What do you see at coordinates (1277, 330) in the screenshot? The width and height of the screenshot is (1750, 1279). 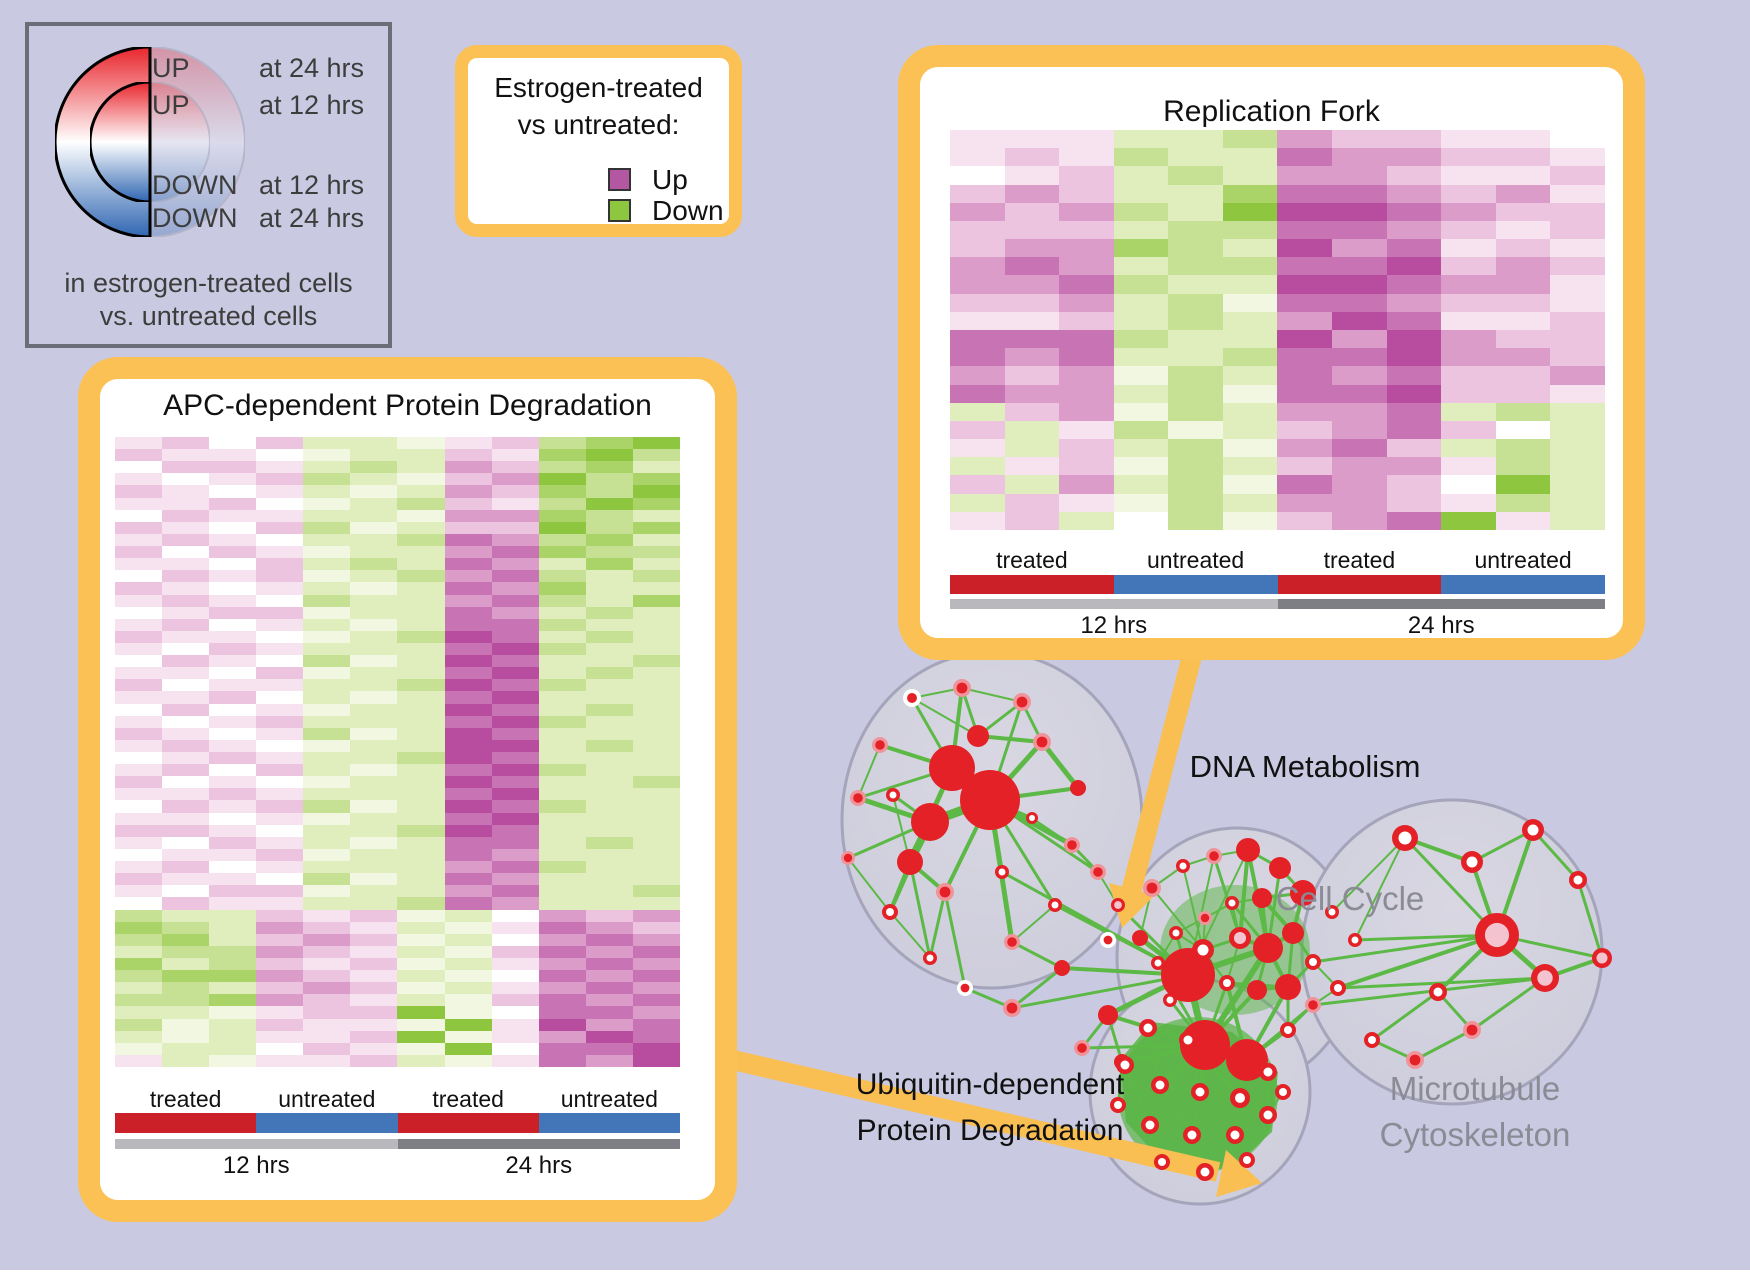 I see `replication-fork-heatmap` at bounding box center [1277, 330].